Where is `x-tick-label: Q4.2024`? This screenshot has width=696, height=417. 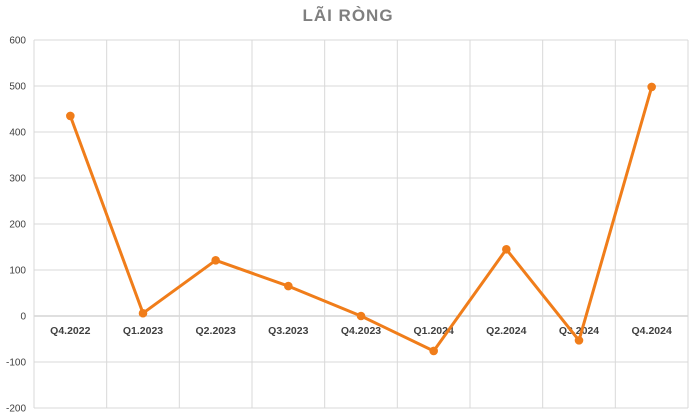
x-tick-label: Q4.2024 is located at coordinates (652, 331).